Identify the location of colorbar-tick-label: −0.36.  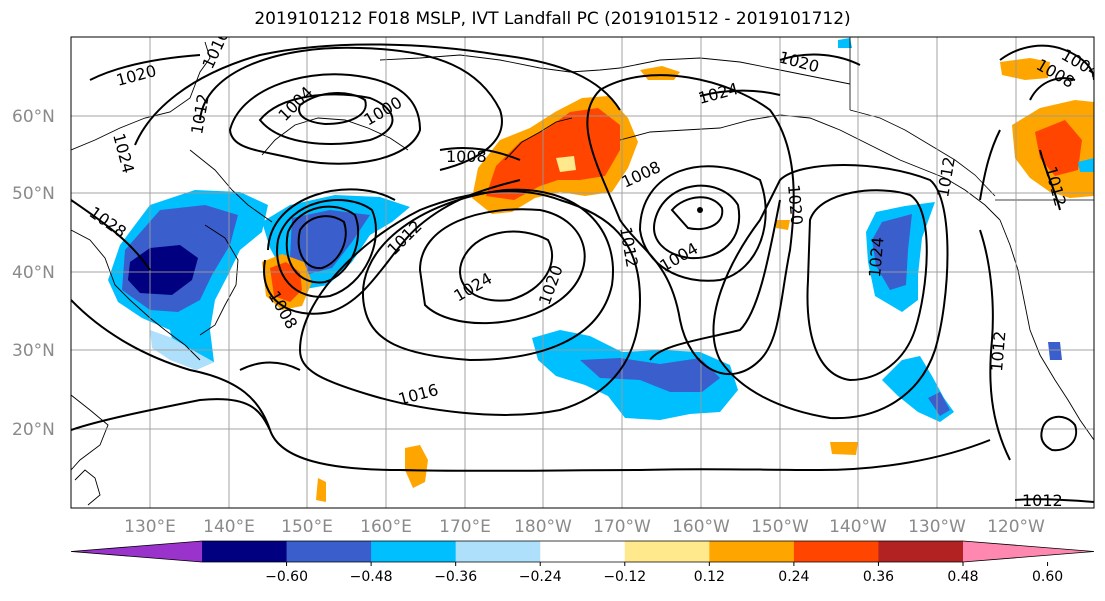
(455, 577).